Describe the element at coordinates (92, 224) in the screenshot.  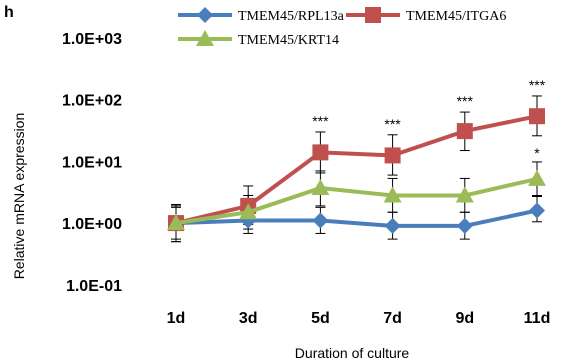
I see `y-tick-label: 1.0E+00` at that location.